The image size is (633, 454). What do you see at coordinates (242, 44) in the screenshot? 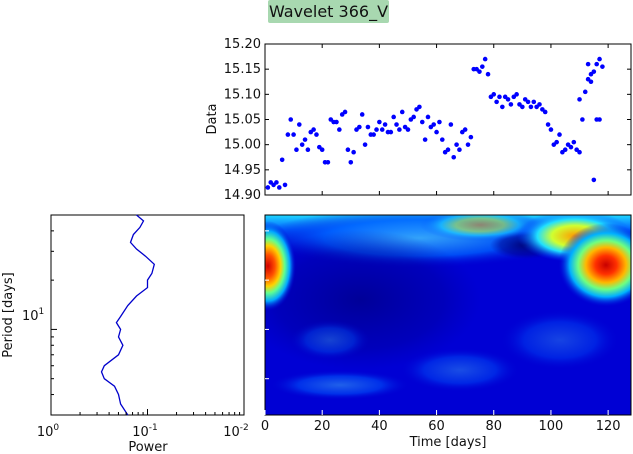
I see `light-curve-ytick-label: 15.20` at bounding box center [242, 44].